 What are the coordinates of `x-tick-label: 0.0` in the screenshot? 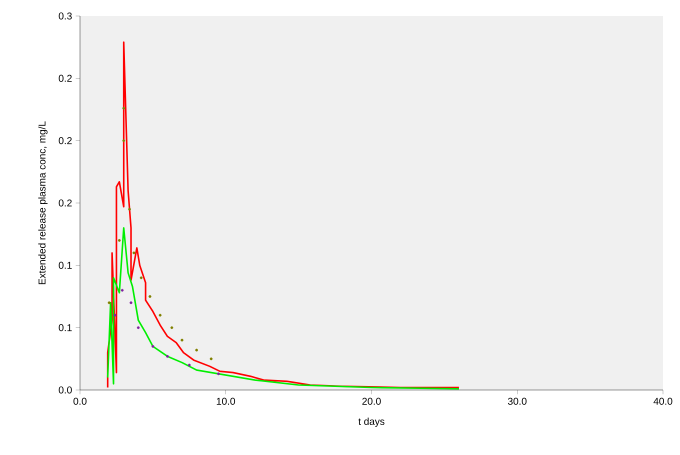 It's located at (80, 401).